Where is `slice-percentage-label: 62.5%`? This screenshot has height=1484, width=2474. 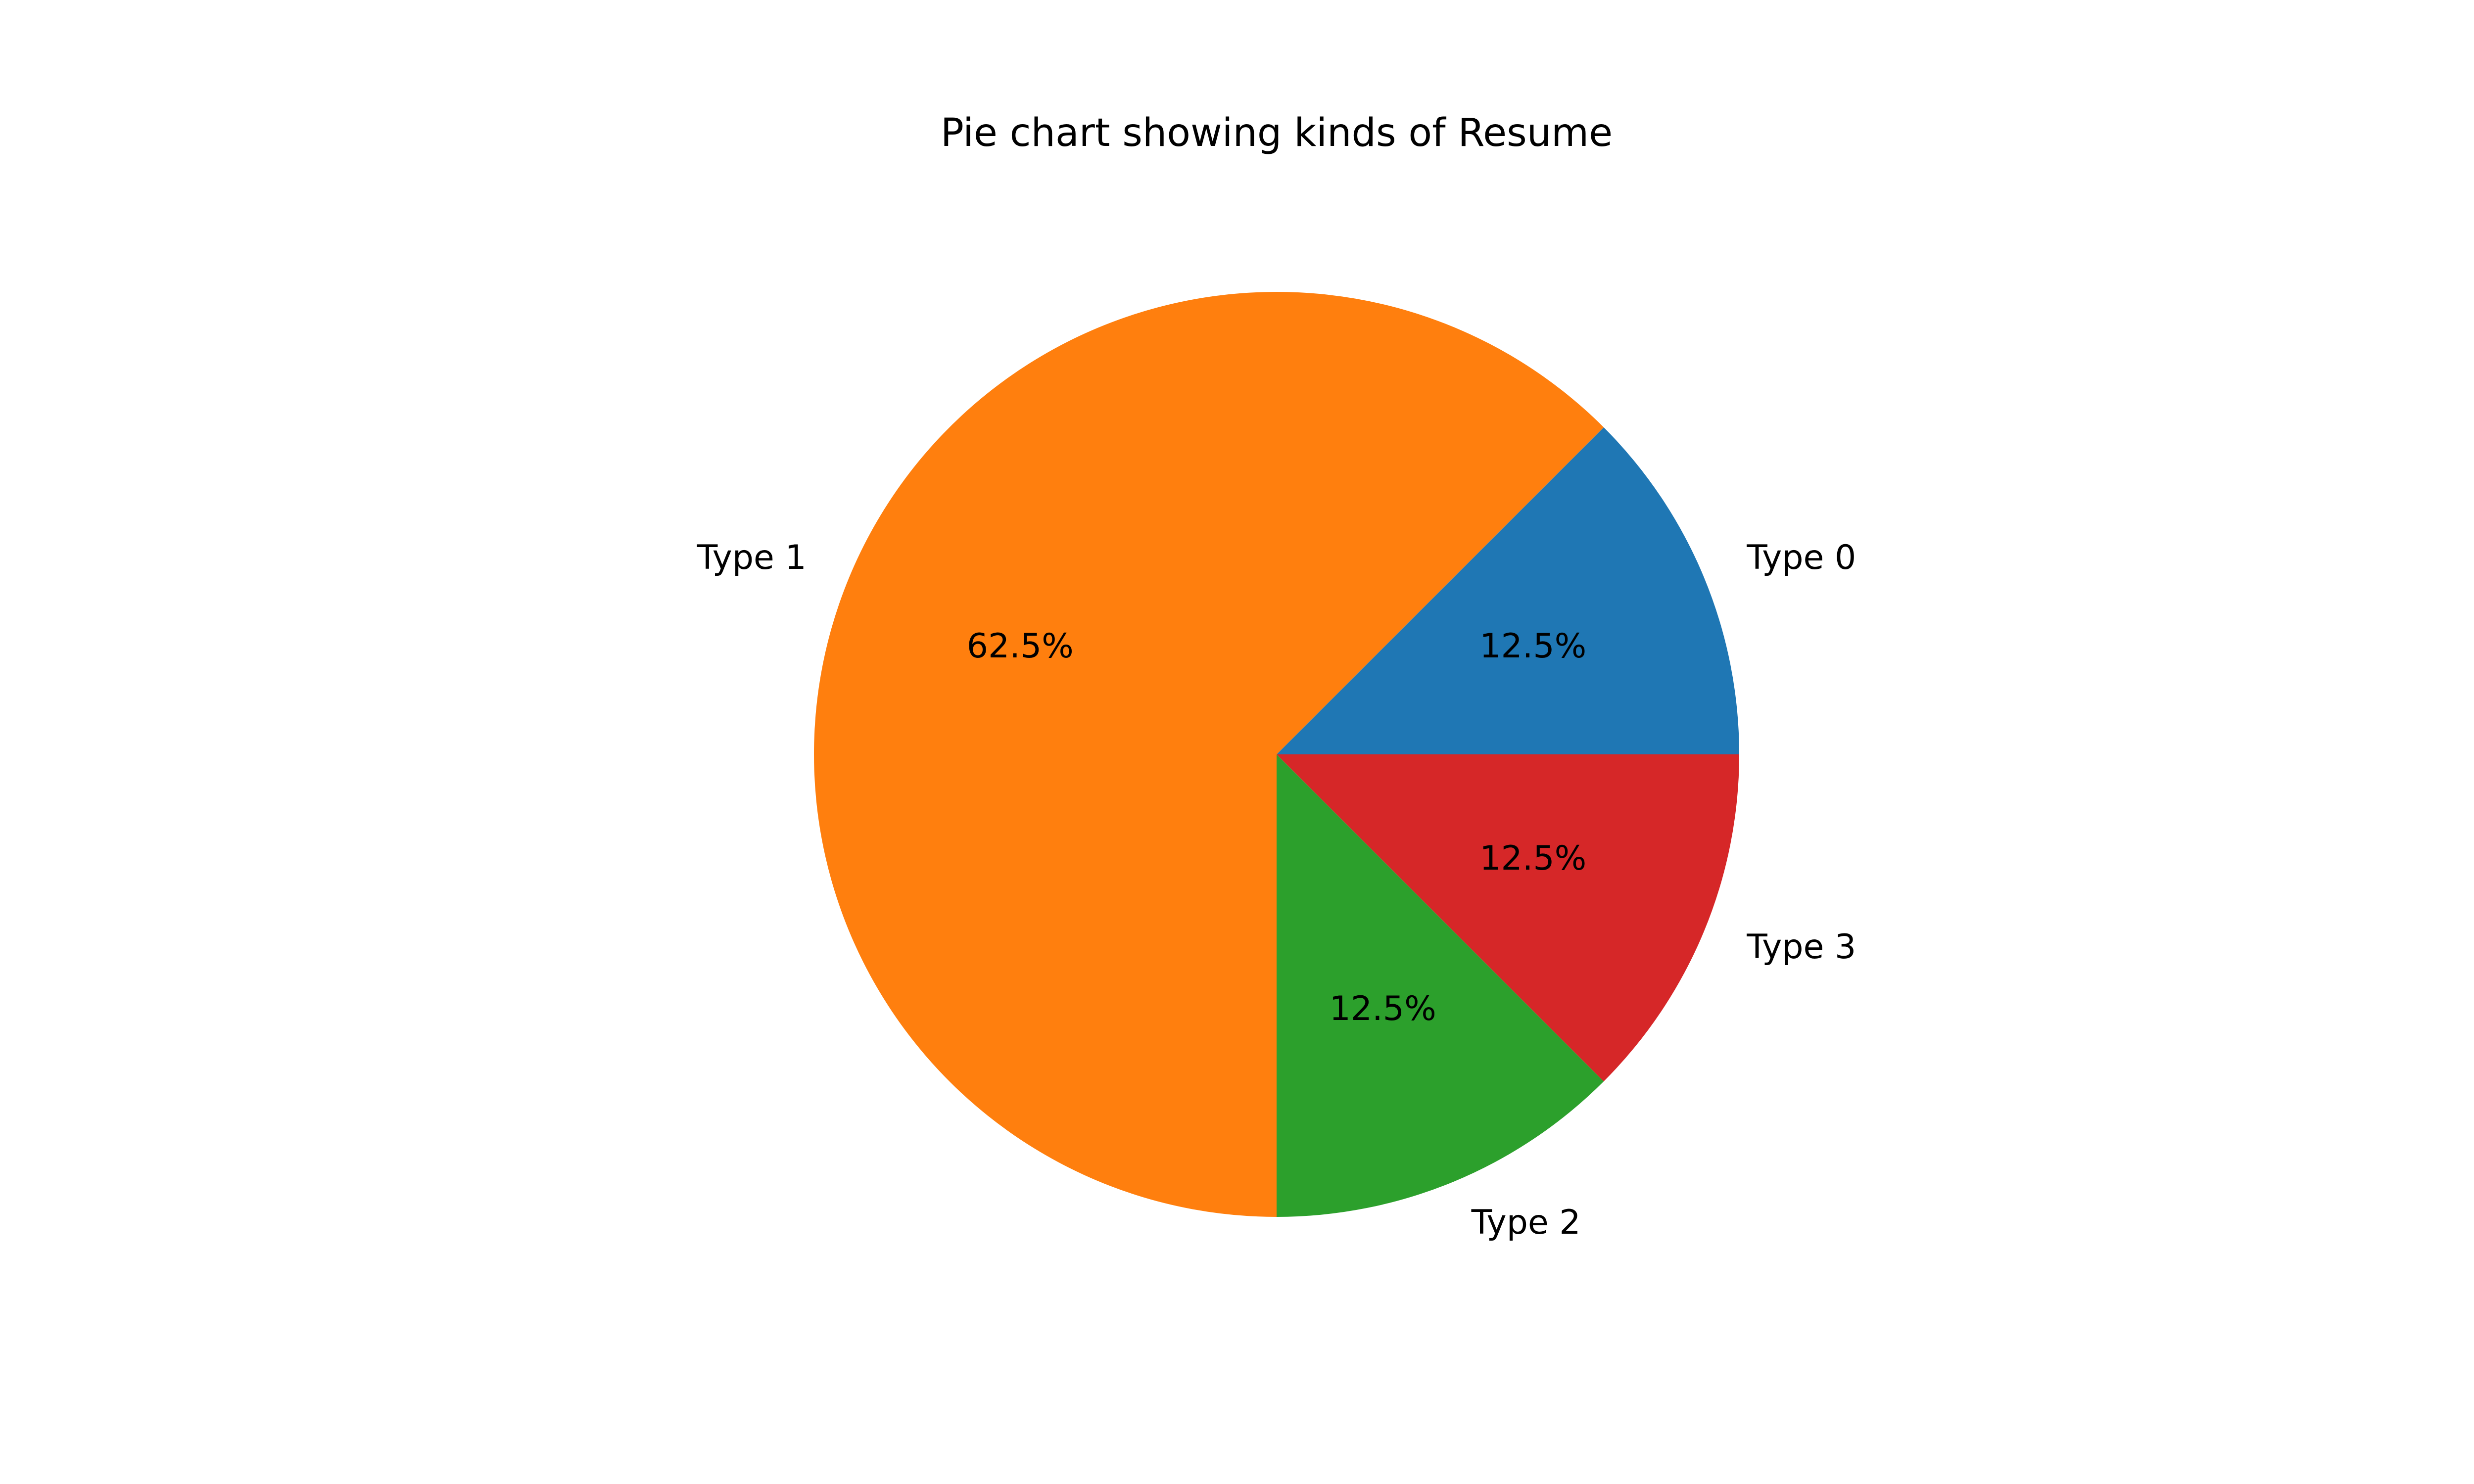
slice-percentage-label: 62.5% is located at coordinates (1021, 646).